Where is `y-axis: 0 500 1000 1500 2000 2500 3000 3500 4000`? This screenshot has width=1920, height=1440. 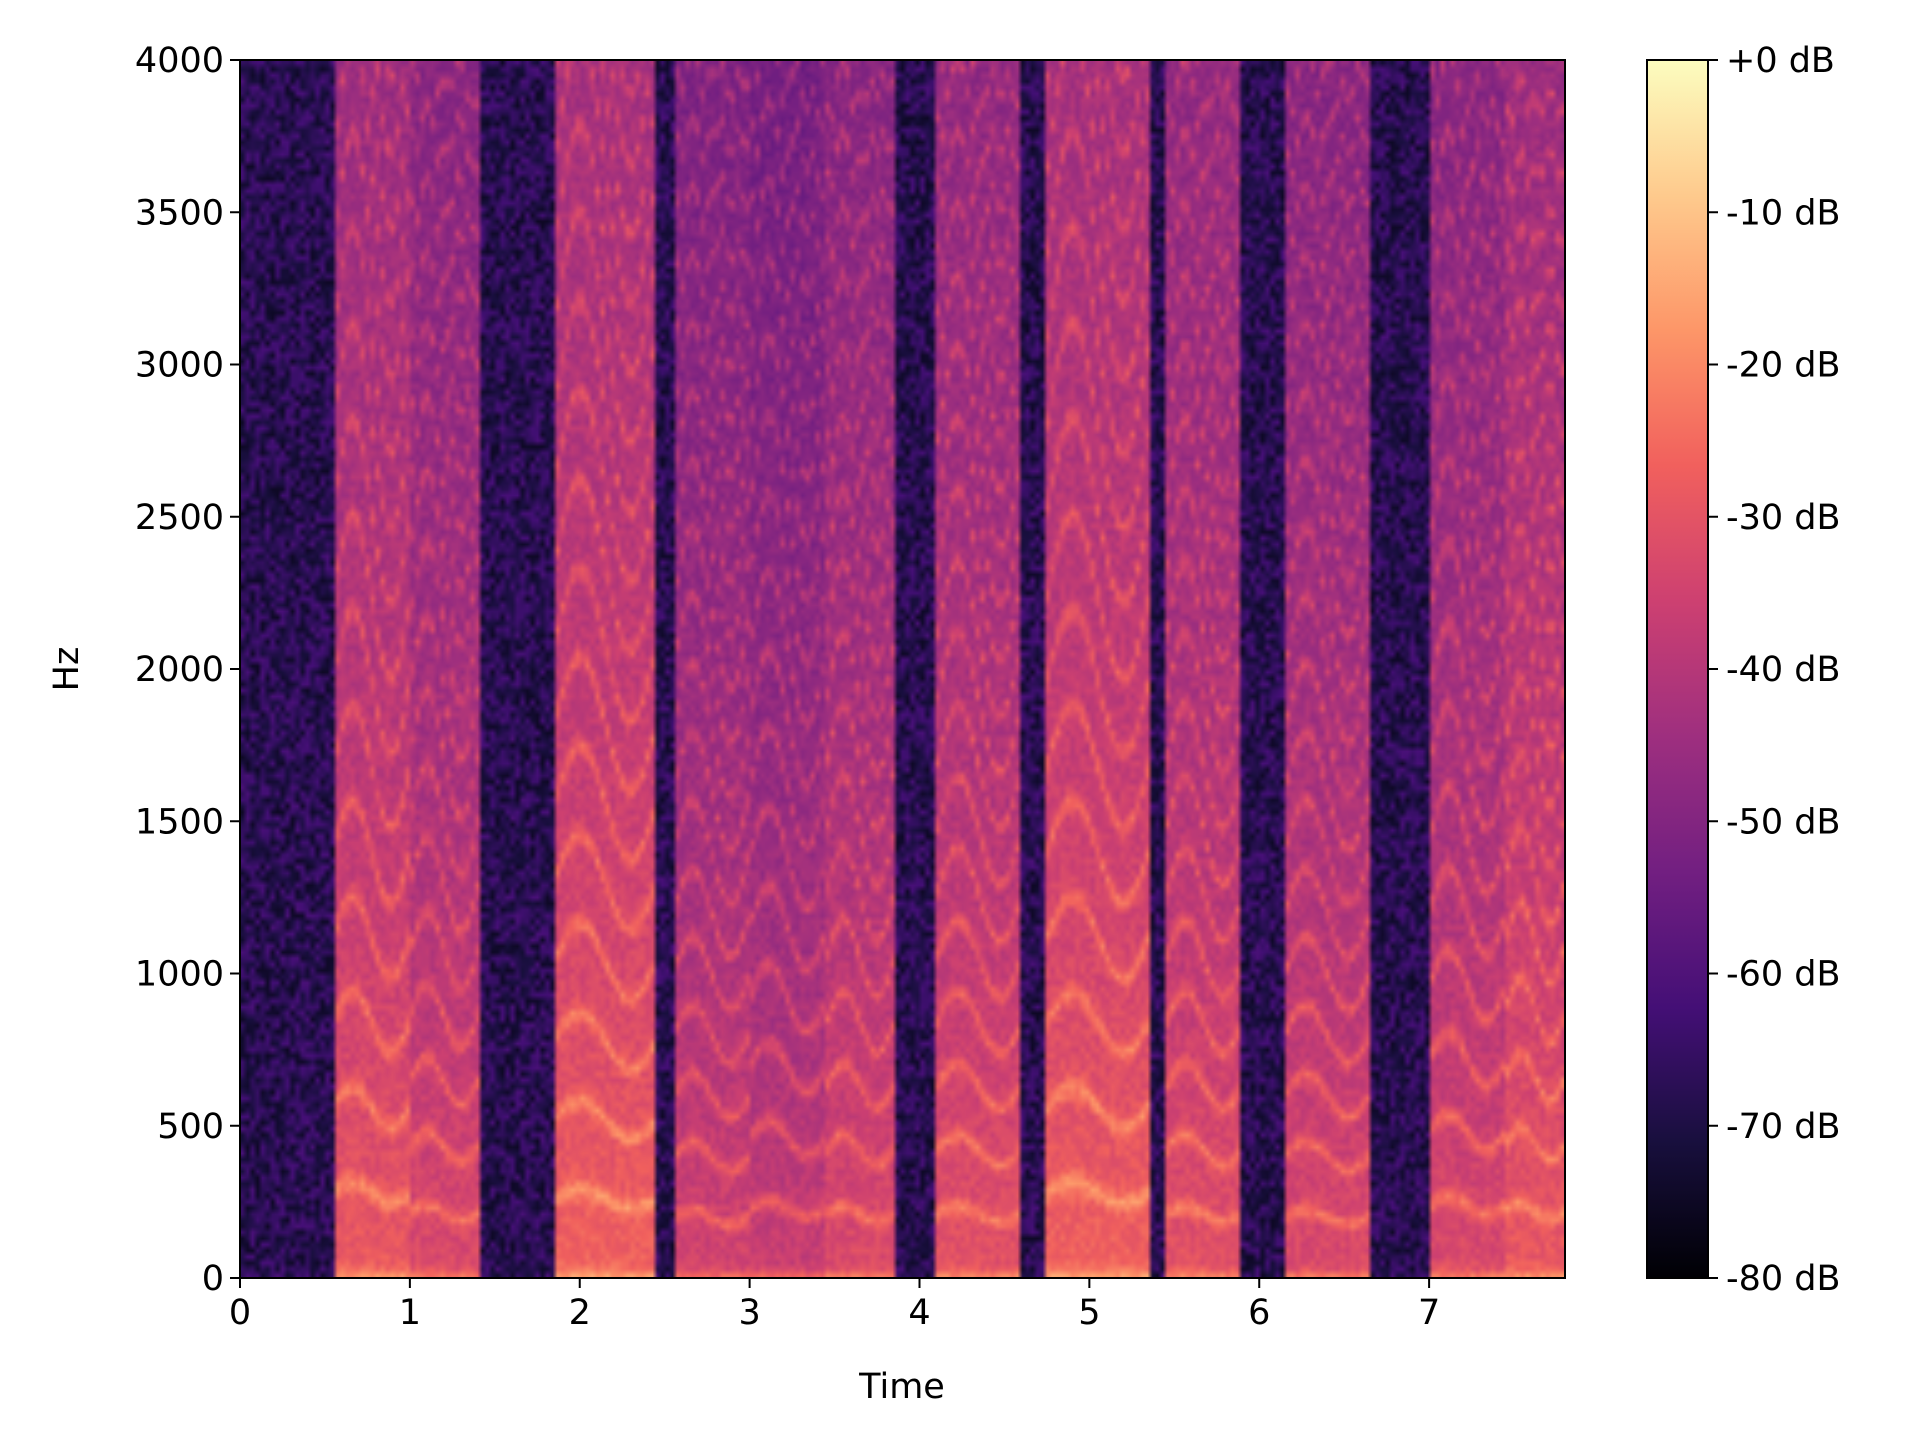 y-axis: 0 500 1000 1500 2000 2500 3000 3500 4000 is located at coordinates (187, 670).